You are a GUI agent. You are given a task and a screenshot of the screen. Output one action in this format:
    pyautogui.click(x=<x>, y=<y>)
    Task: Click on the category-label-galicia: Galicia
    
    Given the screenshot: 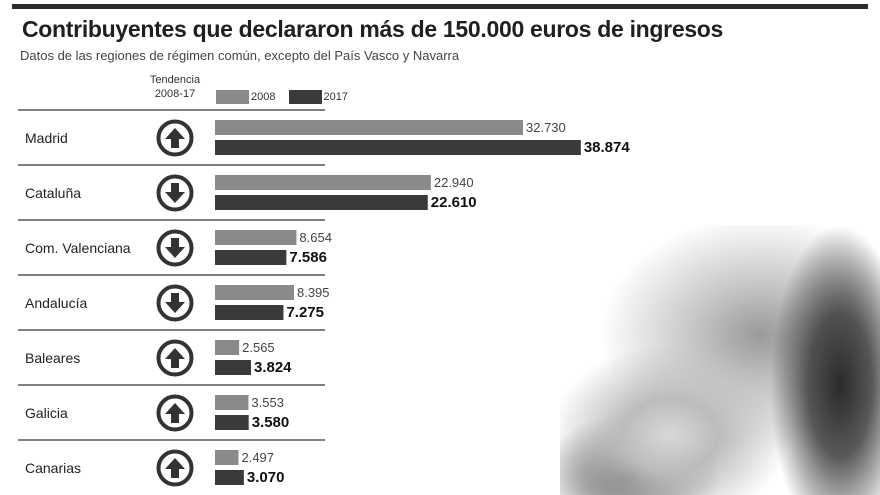 What is the action you would take?
    pyautogui.click(x=46, y=413)
    